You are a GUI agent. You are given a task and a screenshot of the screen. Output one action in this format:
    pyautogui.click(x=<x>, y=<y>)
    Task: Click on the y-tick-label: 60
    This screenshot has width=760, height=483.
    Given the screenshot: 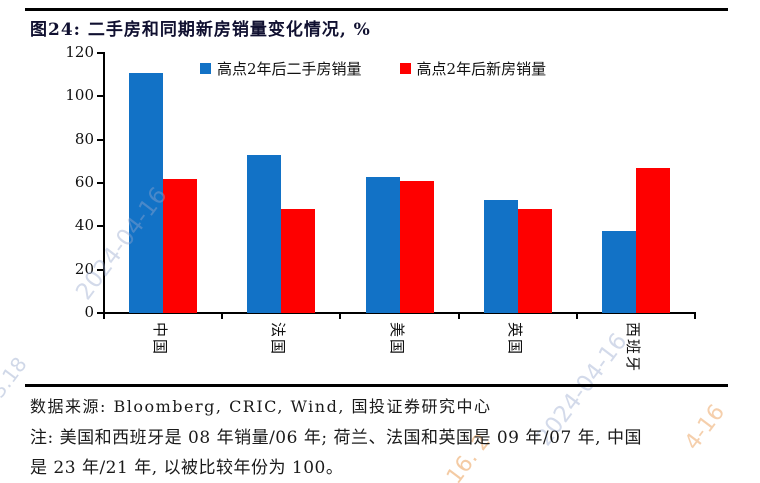 What is the action you would take?
    pyautogui.click(x=84, y=182)
    